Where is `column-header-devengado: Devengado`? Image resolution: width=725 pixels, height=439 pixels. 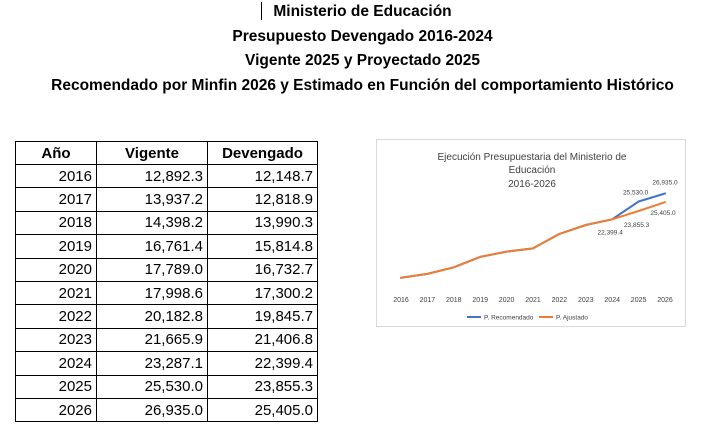 column-header-devengado: Devengado is located at coordinates (262, 153).